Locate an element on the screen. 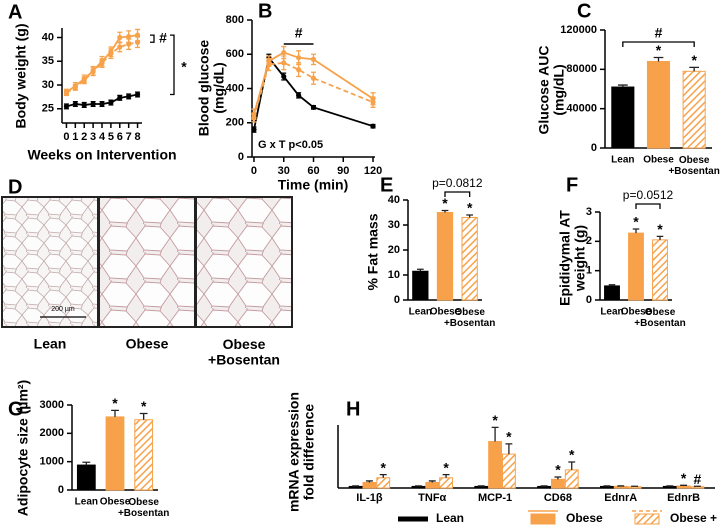  x-tick-label: 2 is located at coordinates (84, 137).